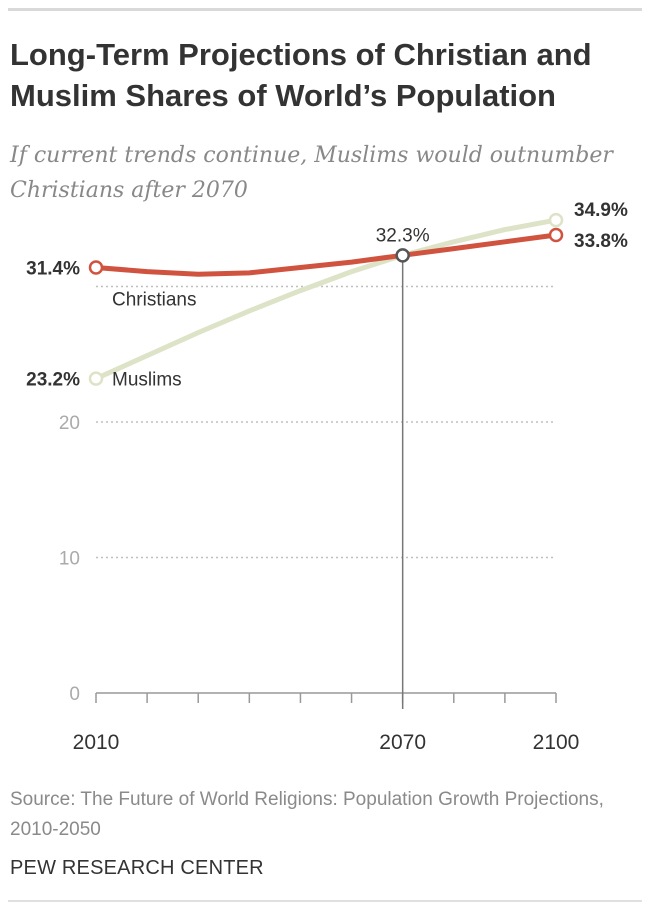 The image size is (650, 913). I want to click on data-markers, so click(326, 299).